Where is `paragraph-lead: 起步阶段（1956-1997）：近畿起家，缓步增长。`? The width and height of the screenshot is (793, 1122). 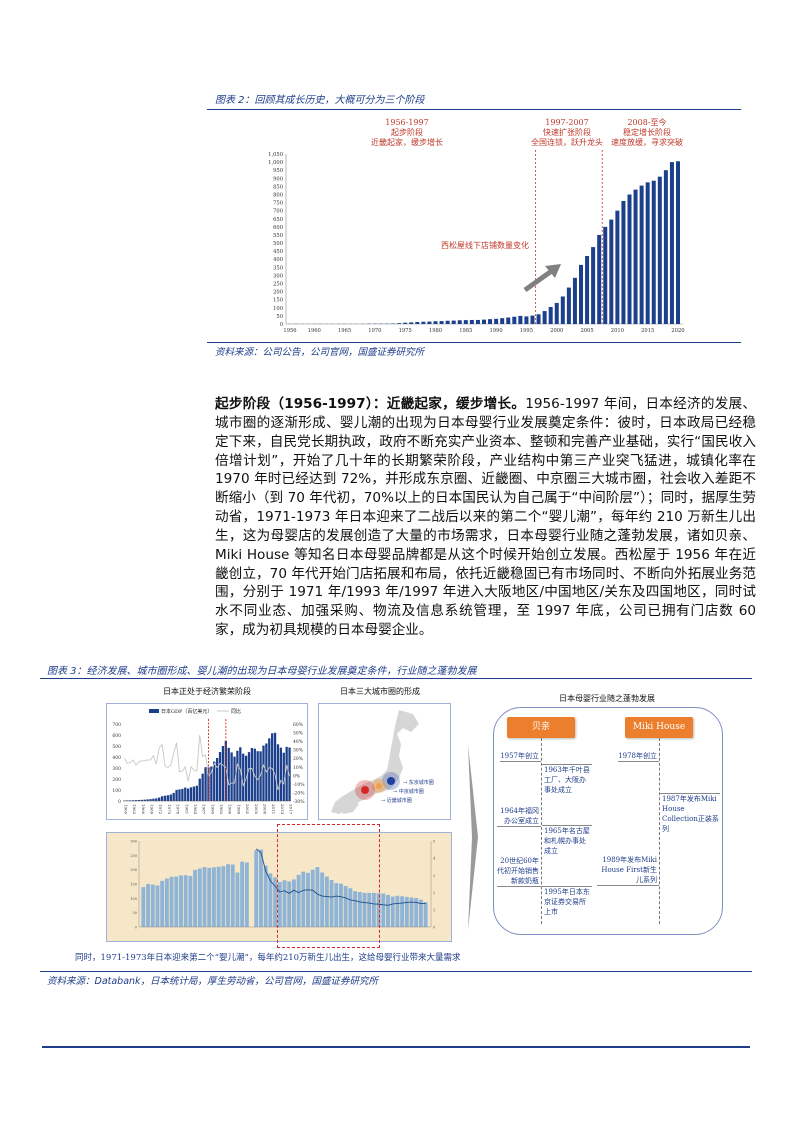 paragraph-lead: 起步阶段（1956-1997）：近畿起家，缓步增长。 is located at coordinates (370, 404).